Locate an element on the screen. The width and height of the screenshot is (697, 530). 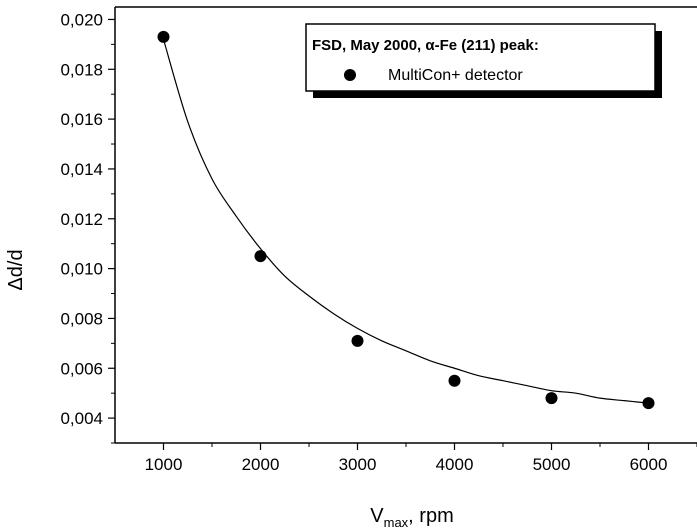
legend-box is located at coordinates (480, 57).